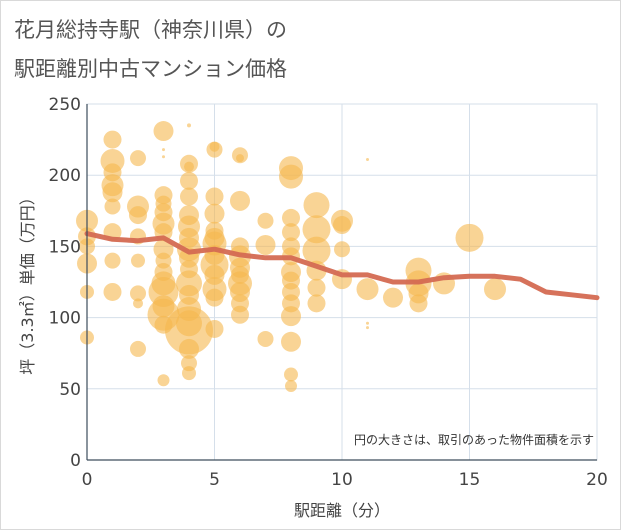 The image size is (621, 530). I want to click on trend-line, so click(342, 266).